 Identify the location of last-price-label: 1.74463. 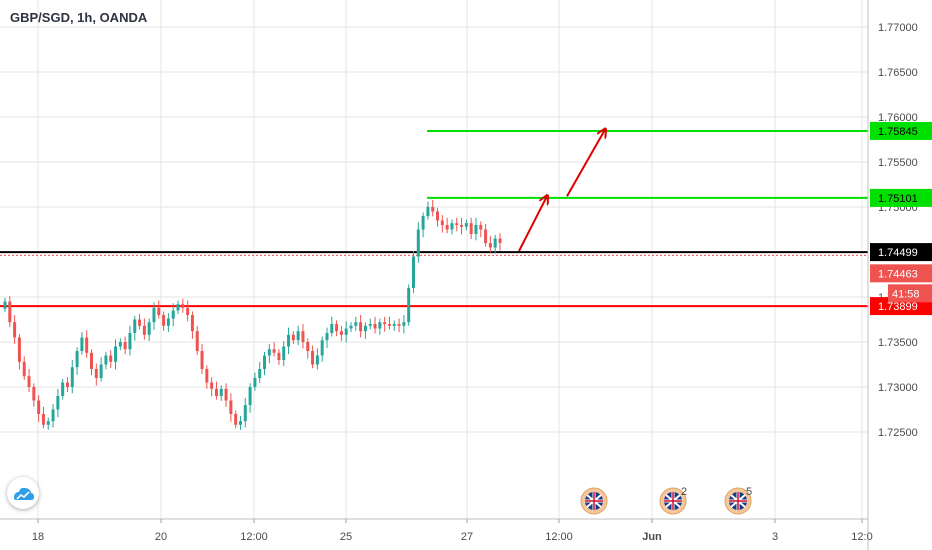
(898, 274).